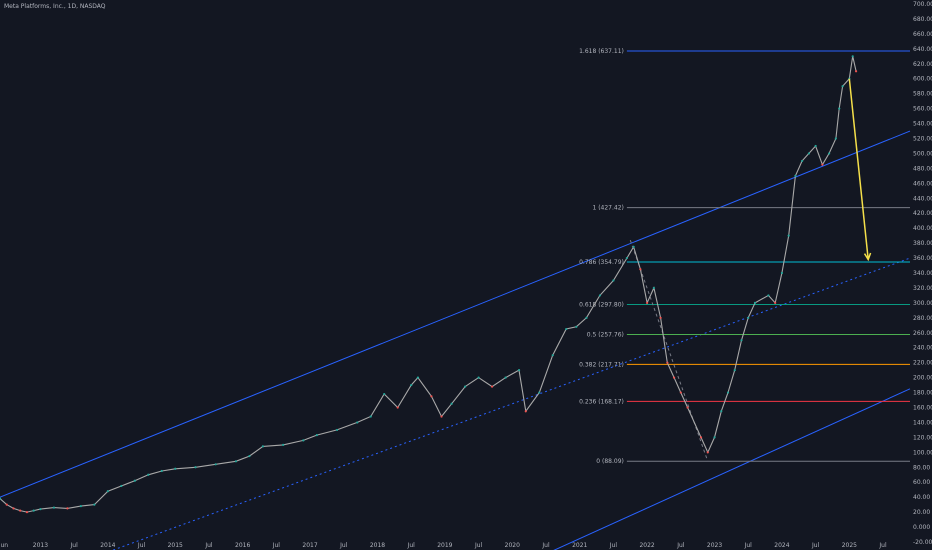 The image size is (932, 550). What do you see at coordinates (849, 545) in the screenshot?
I see `x-tick-label: 2025` at bounding box center [849, 545].